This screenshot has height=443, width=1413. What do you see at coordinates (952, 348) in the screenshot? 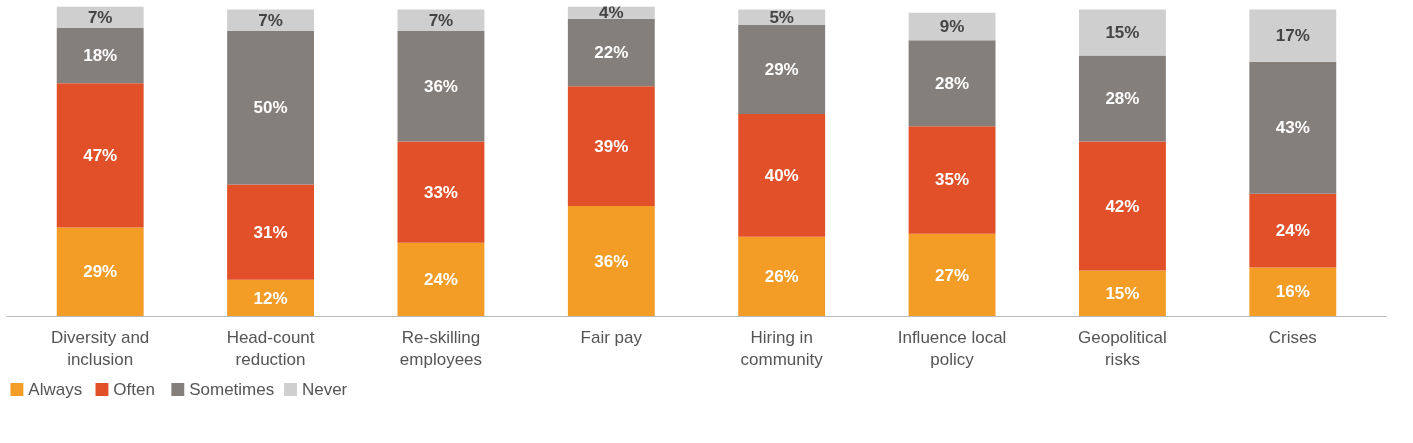
I see `x-tick-label: Influence local policy` at bounding box center [952, 348].